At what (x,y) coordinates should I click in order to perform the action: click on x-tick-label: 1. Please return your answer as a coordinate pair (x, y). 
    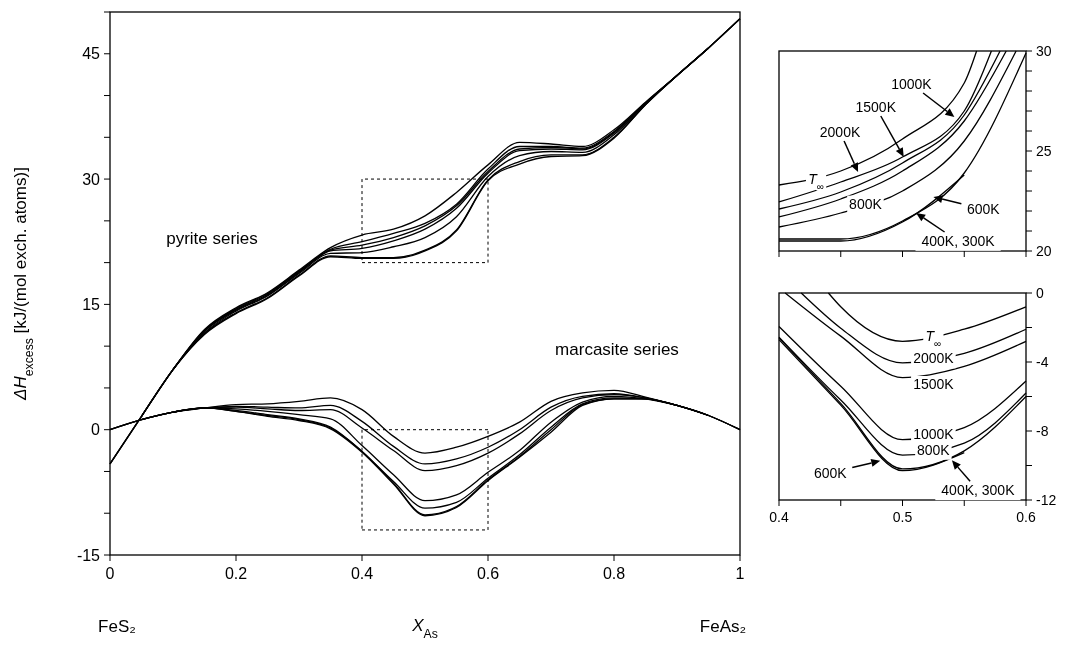
    Looking at the image, I should click on (740, 573).